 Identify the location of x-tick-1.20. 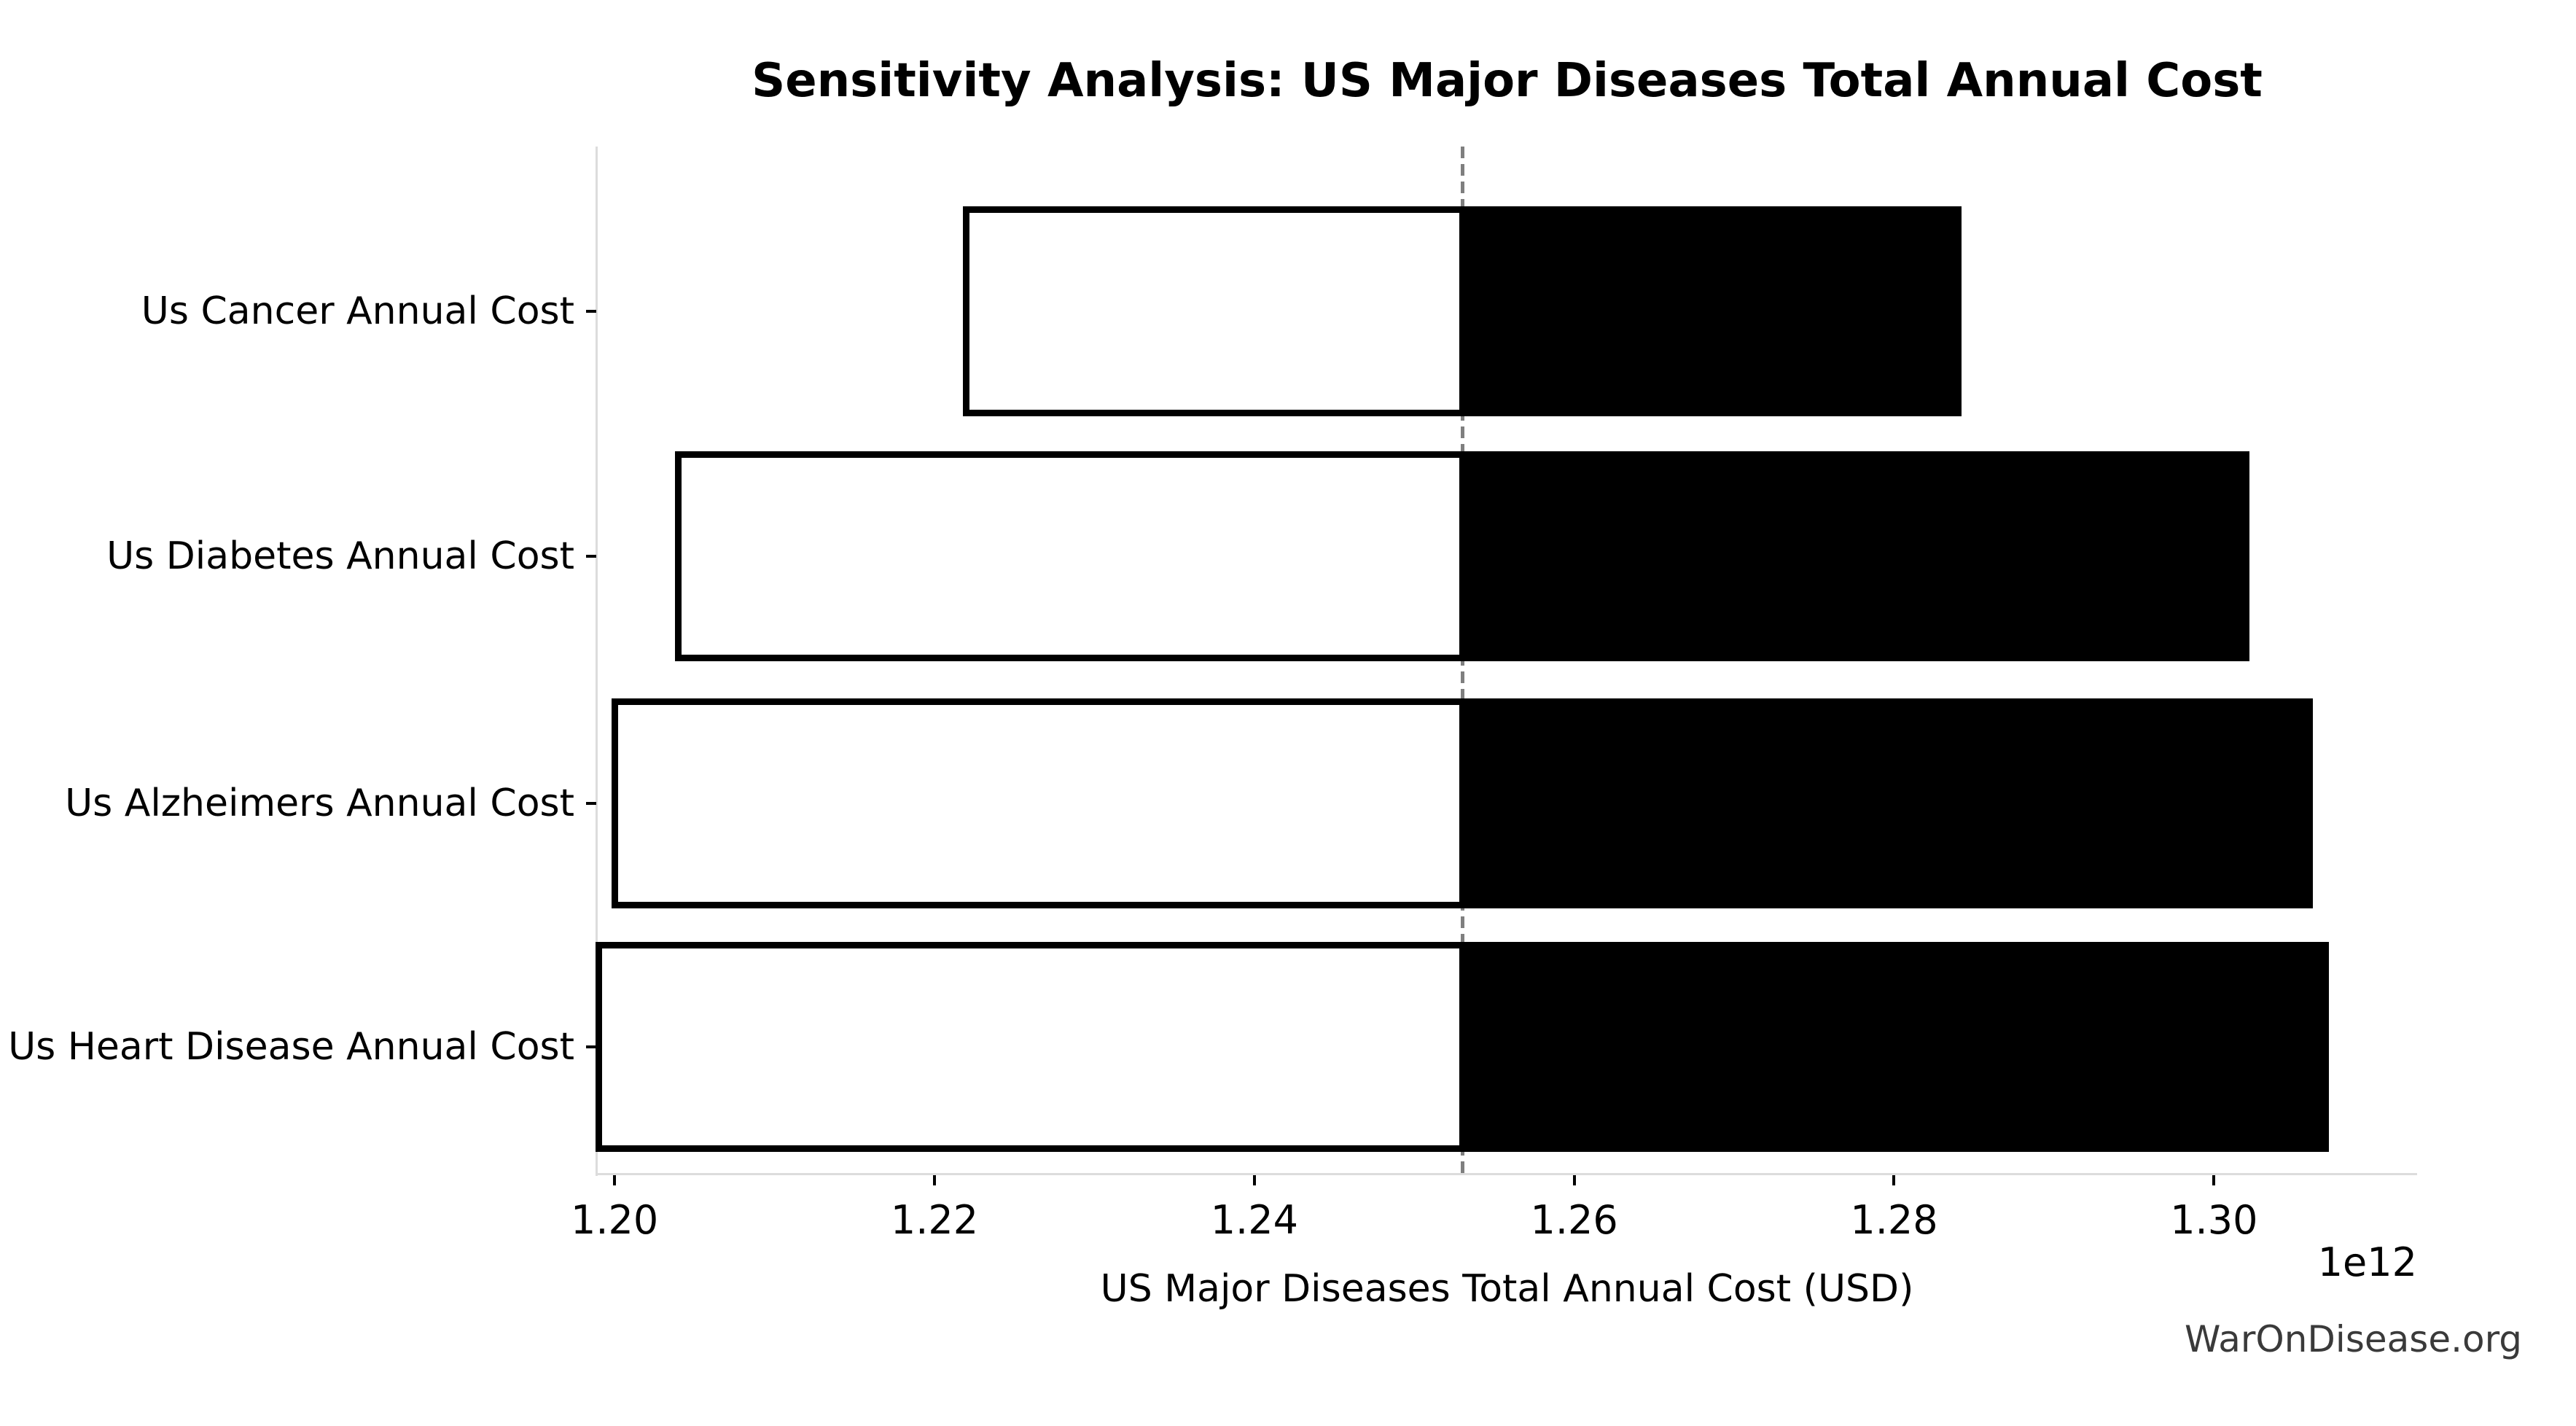
(615, 1180).